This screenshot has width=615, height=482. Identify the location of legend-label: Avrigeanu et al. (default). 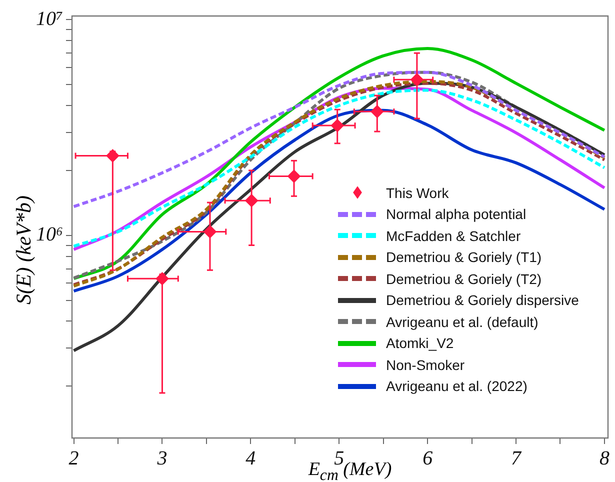
(462, 322).